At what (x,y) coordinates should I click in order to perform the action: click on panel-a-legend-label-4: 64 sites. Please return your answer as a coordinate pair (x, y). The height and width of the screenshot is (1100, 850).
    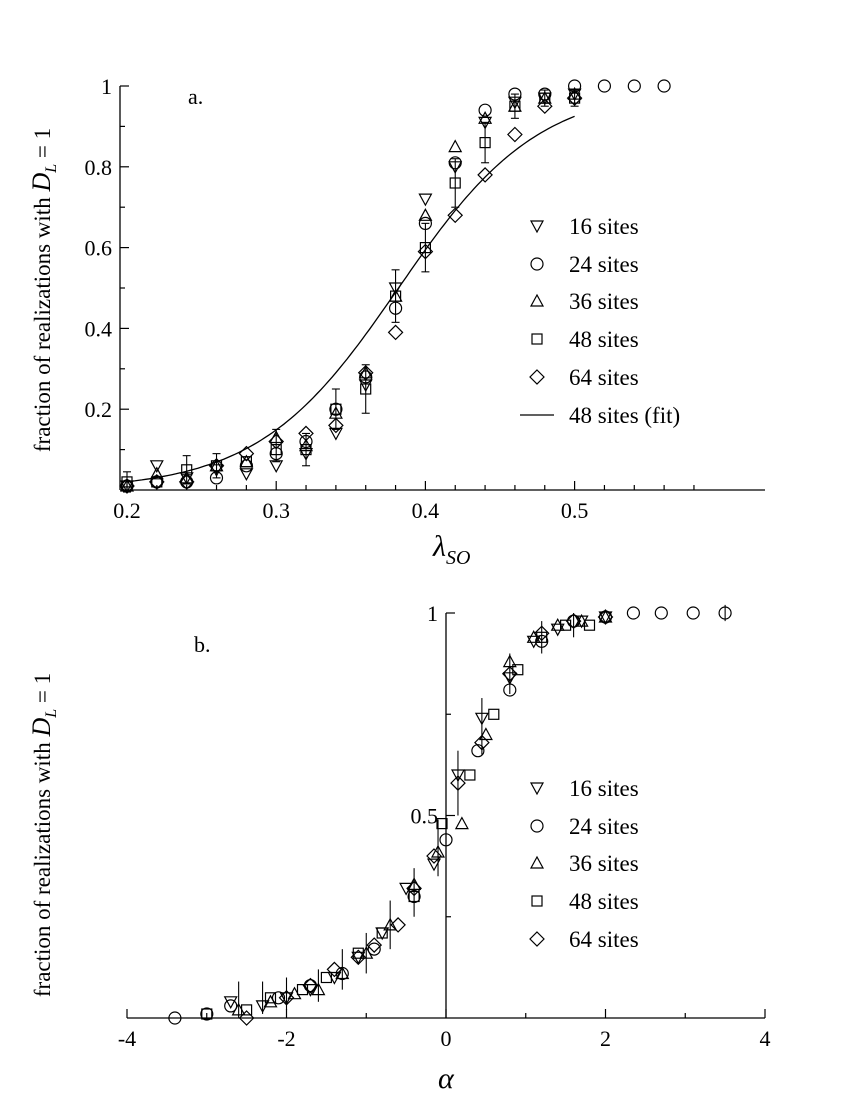
    Looking at the image, I should click on (604, 377).